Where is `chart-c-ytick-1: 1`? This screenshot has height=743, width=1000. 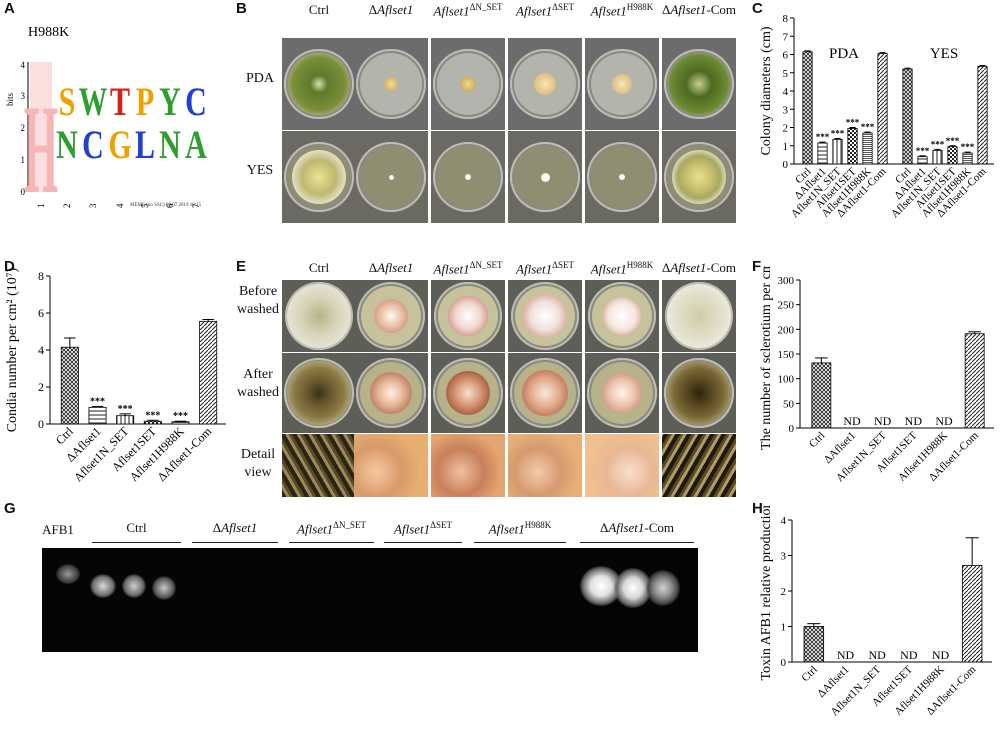
chart-c-ytick-1: 1 is located at coordinates (786, 147).